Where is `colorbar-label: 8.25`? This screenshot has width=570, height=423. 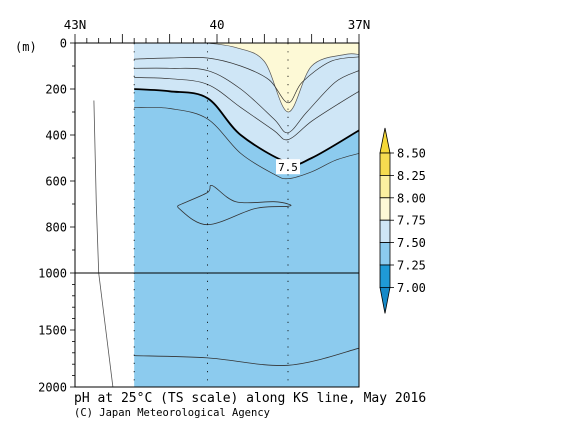
colorbar-label: 8.25 is located at coordinates (411, 176).